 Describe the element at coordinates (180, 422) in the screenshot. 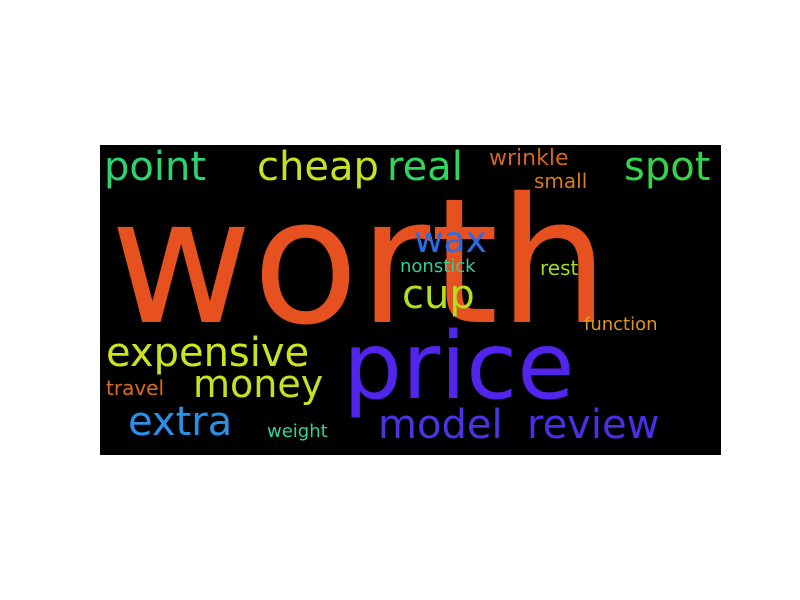

I see `word-extra: extra` at that location.